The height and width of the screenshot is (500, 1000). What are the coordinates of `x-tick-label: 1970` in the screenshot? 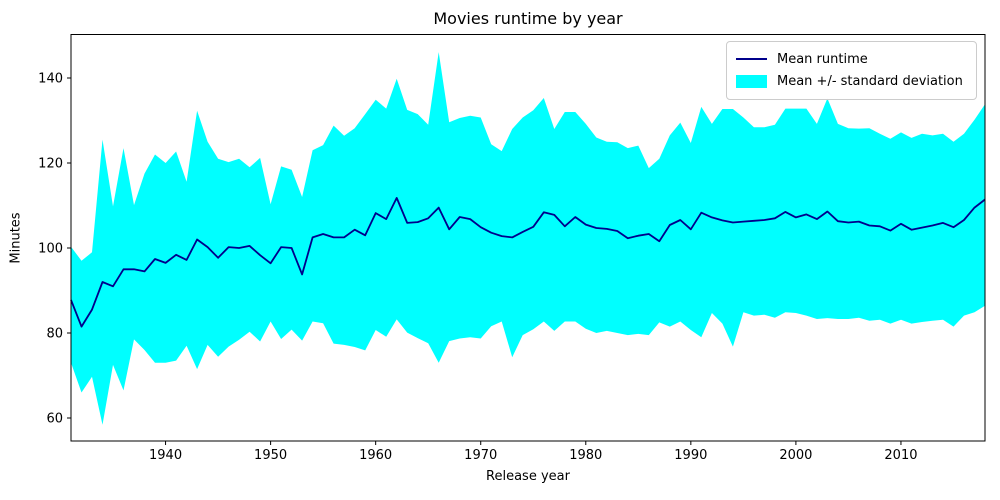 It's located at (480, 455).